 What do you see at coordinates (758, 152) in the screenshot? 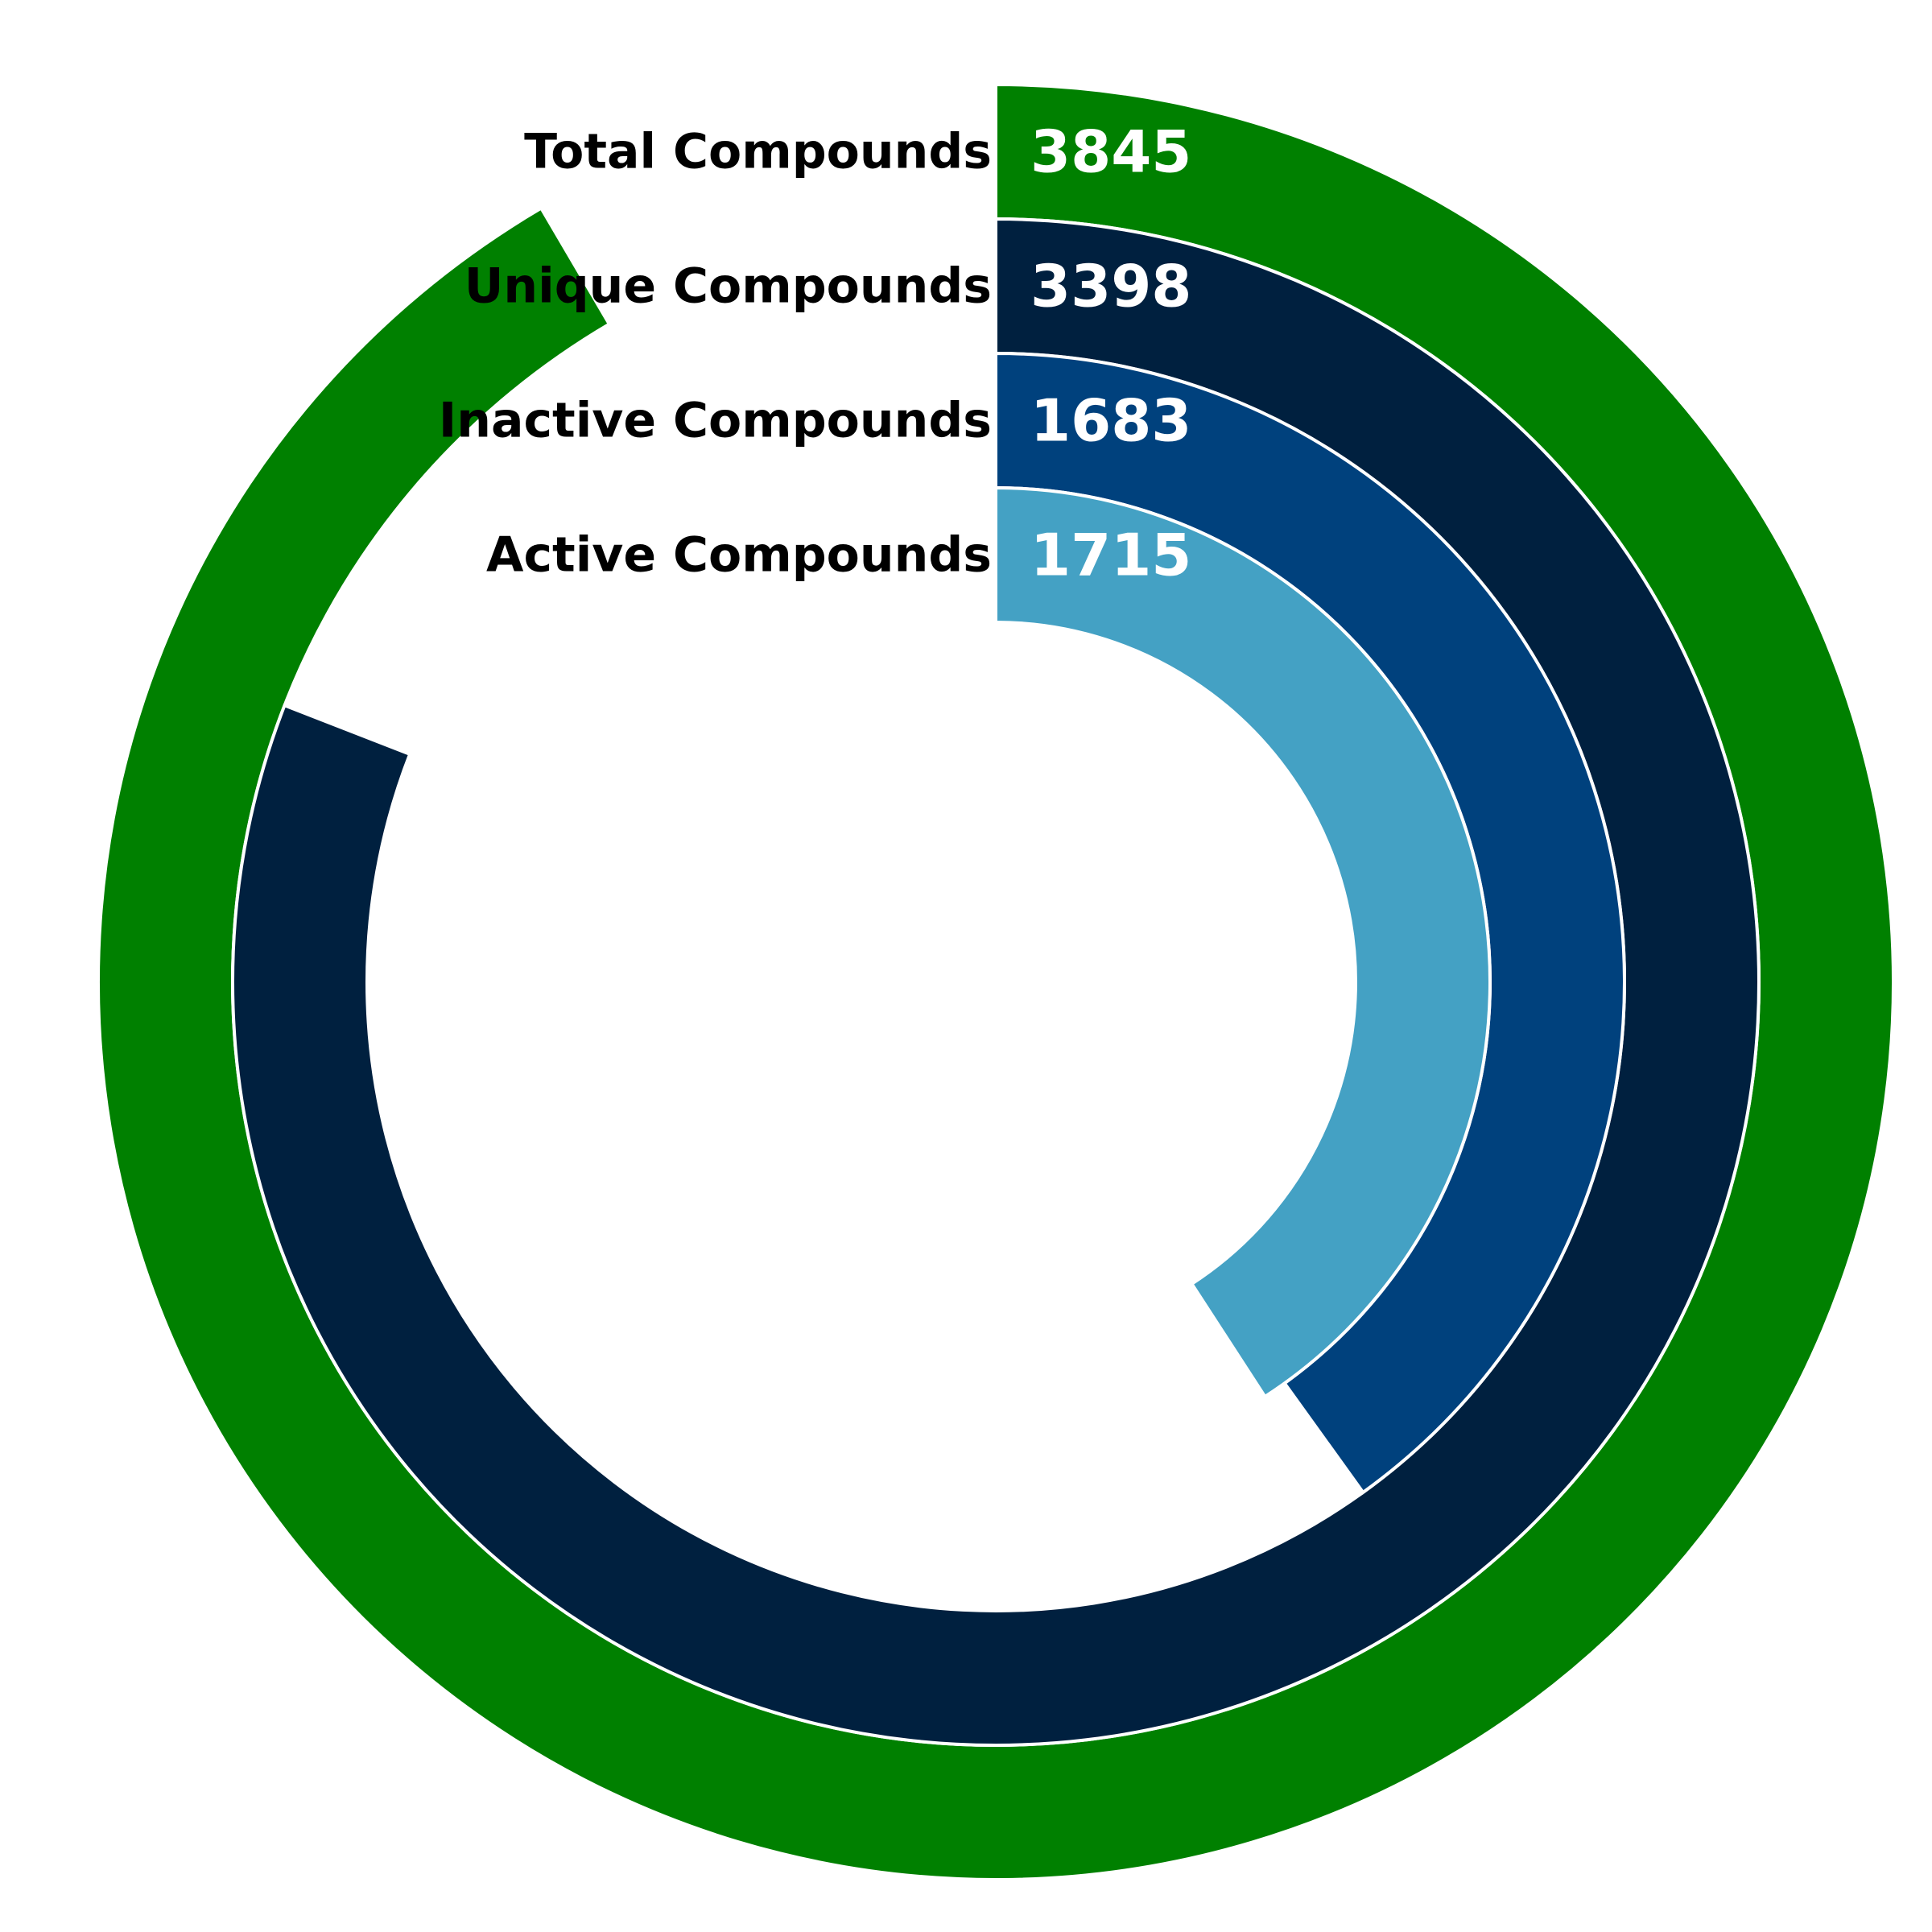
I see `ring-label-total-compounds: Total Compounds` at bounding box center [758, 152].